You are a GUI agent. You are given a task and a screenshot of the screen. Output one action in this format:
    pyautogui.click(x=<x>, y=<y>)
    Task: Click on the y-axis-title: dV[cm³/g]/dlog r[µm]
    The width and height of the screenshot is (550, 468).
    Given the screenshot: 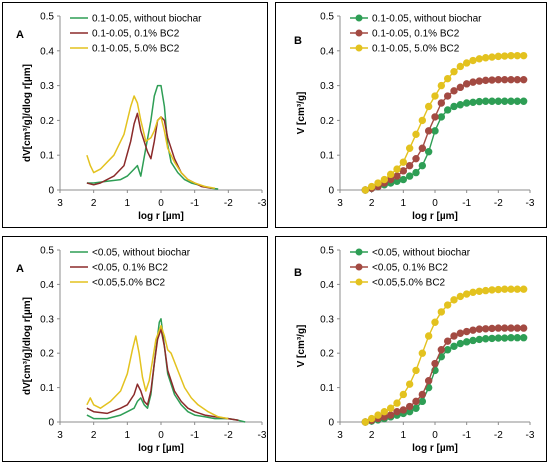 What is the action you would take?
    pyautogui.click(x=27, y=346)
    